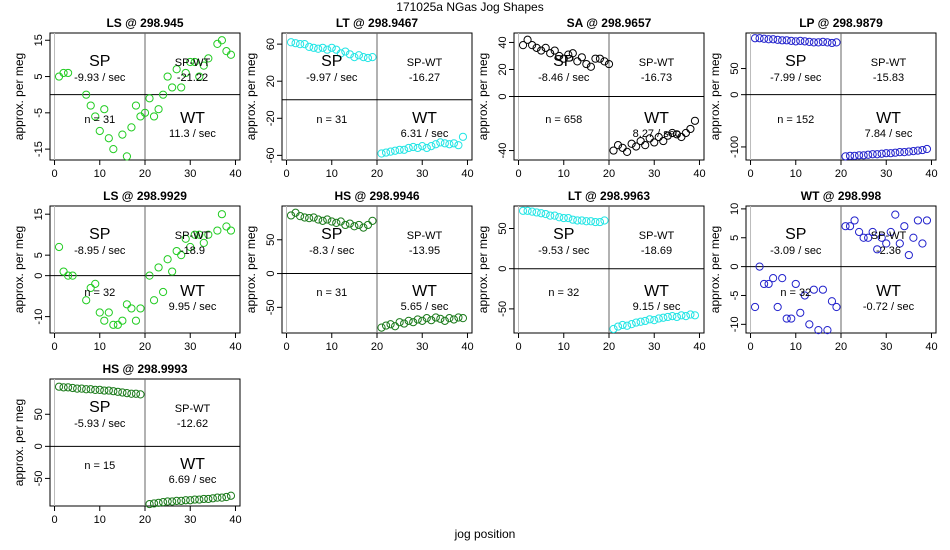  I want to click on y-tick-label: -50, so click(39, 478).